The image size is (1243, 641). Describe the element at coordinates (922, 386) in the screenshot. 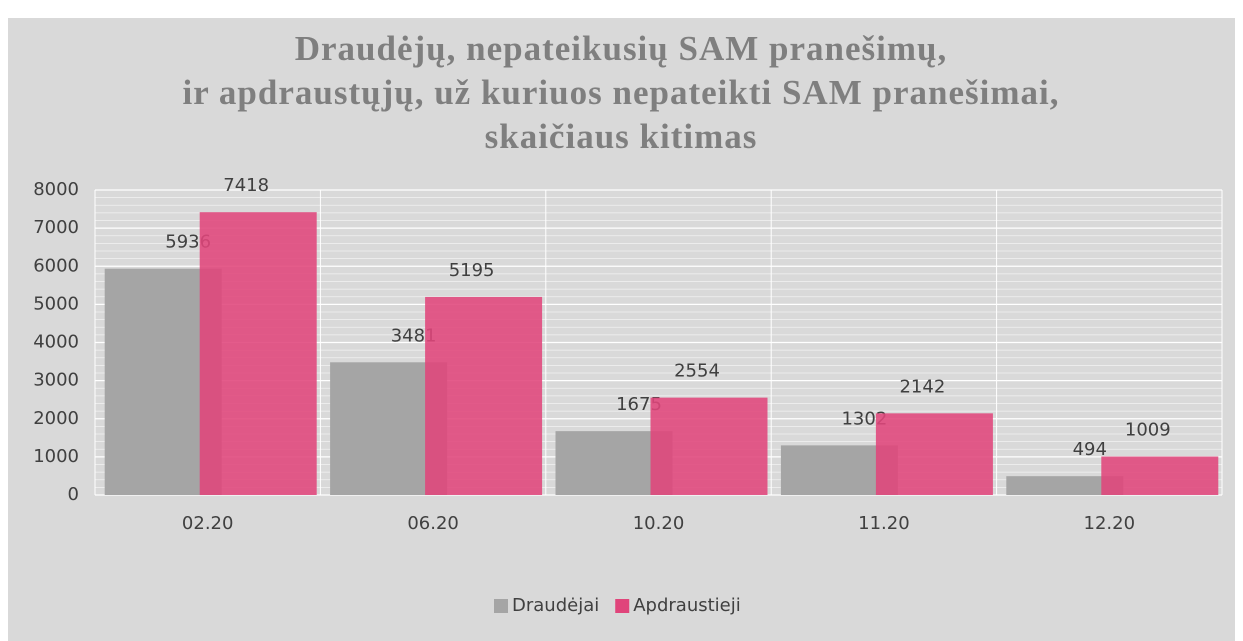

I see `data-label: 2142` at that location.